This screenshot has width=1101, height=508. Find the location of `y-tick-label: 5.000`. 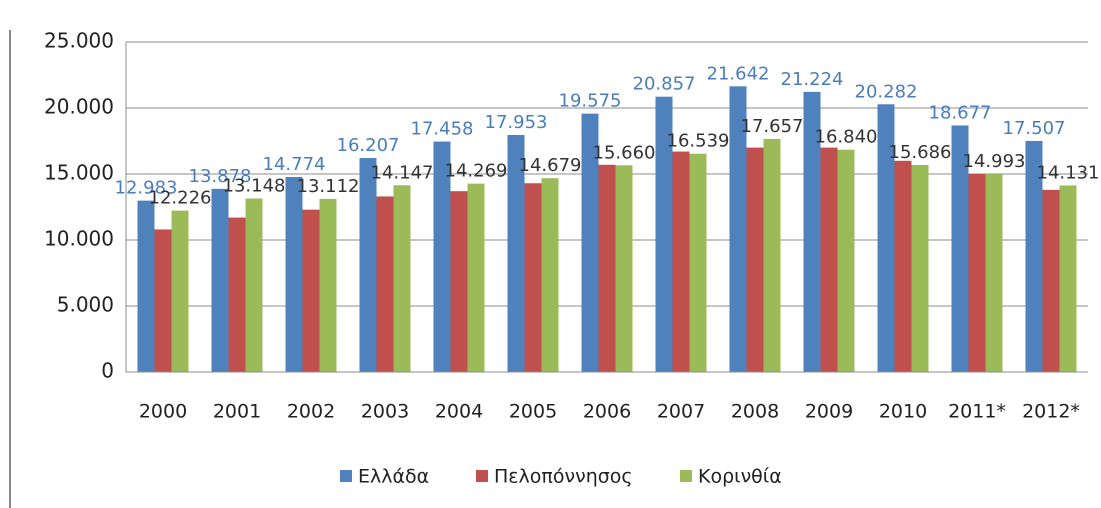

y-tick-label: 5.000 is located at coordinates (85, 305).